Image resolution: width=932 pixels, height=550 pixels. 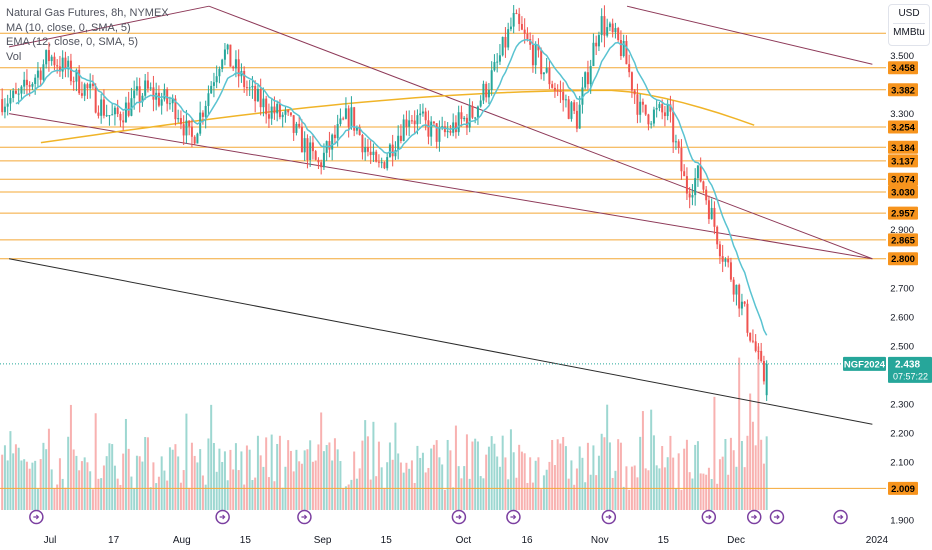 I want to click on time-tick-label: 16, so click(x=527, y=540).